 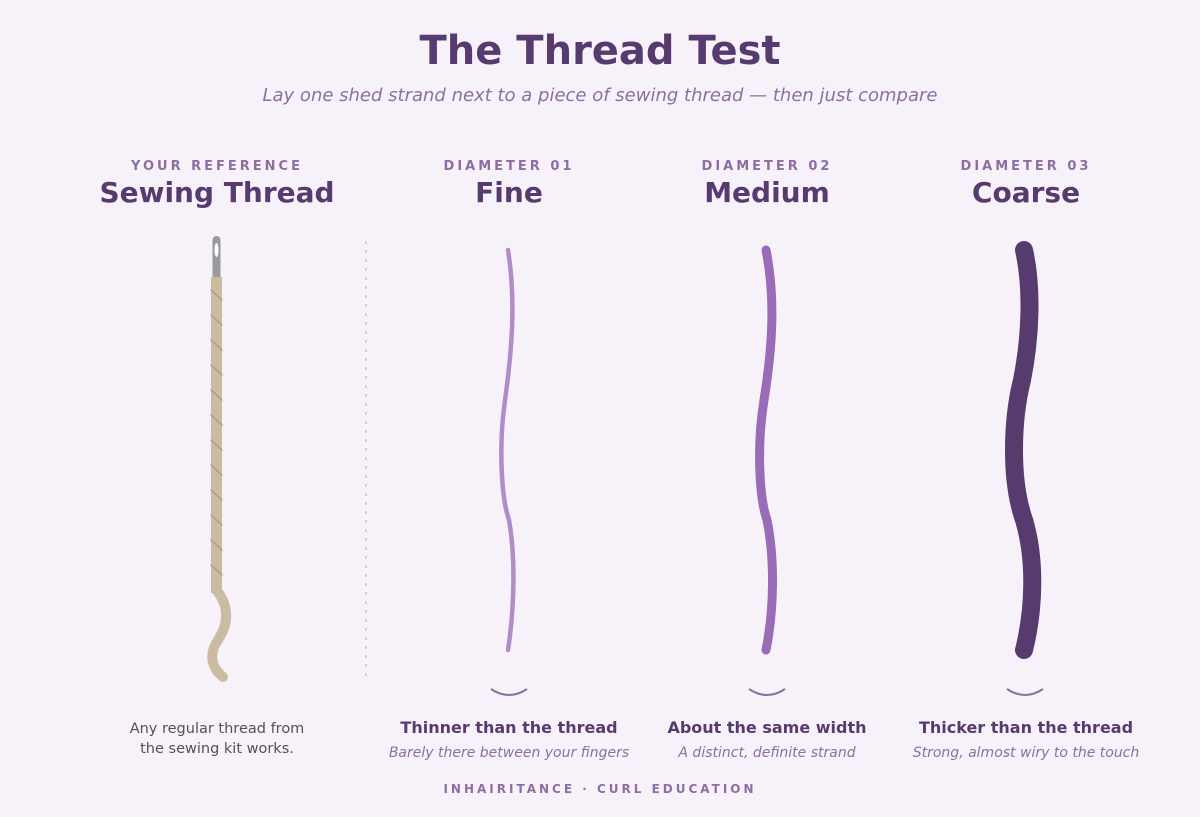 What do you see at coordinates (600, 51) in the screenshot?
I see `page-title: The Thread Test` at bounding box center [600, 51].